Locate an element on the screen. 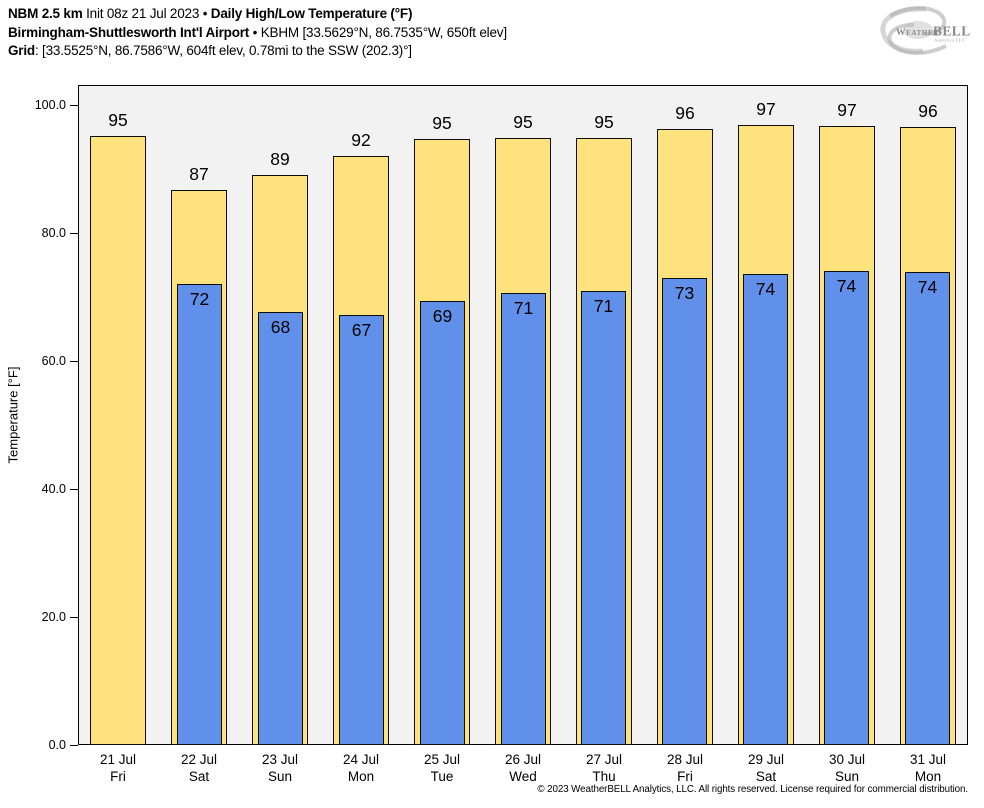 The height and width of the screenshot is (808, 984). x-tick-day: Wed is located at coordinates (523, 776).